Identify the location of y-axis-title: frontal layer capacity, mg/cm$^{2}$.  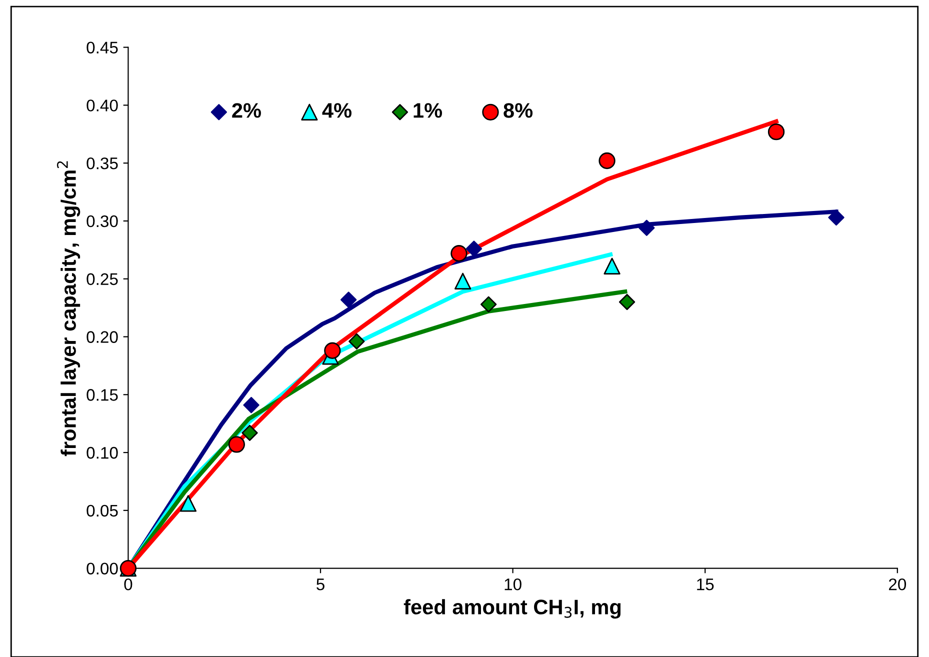
(68, 308).